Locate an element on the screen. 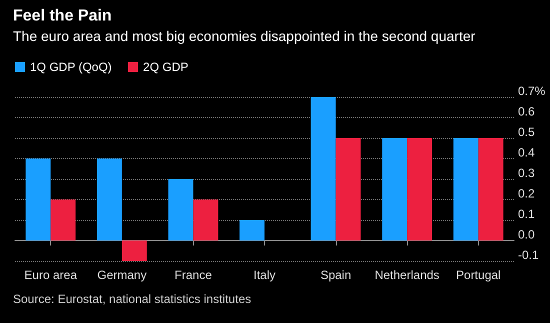 This screenshot has height=323, width=550. y-tick-label: -0.1 is located at coordinates (529, 255).